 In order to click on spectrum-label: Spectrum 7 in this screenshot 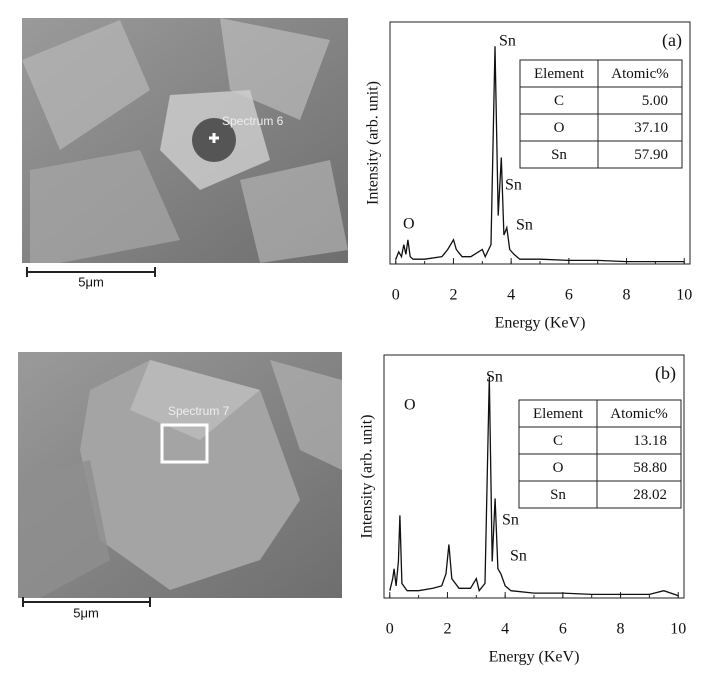, I will do `click(199, 411)`.